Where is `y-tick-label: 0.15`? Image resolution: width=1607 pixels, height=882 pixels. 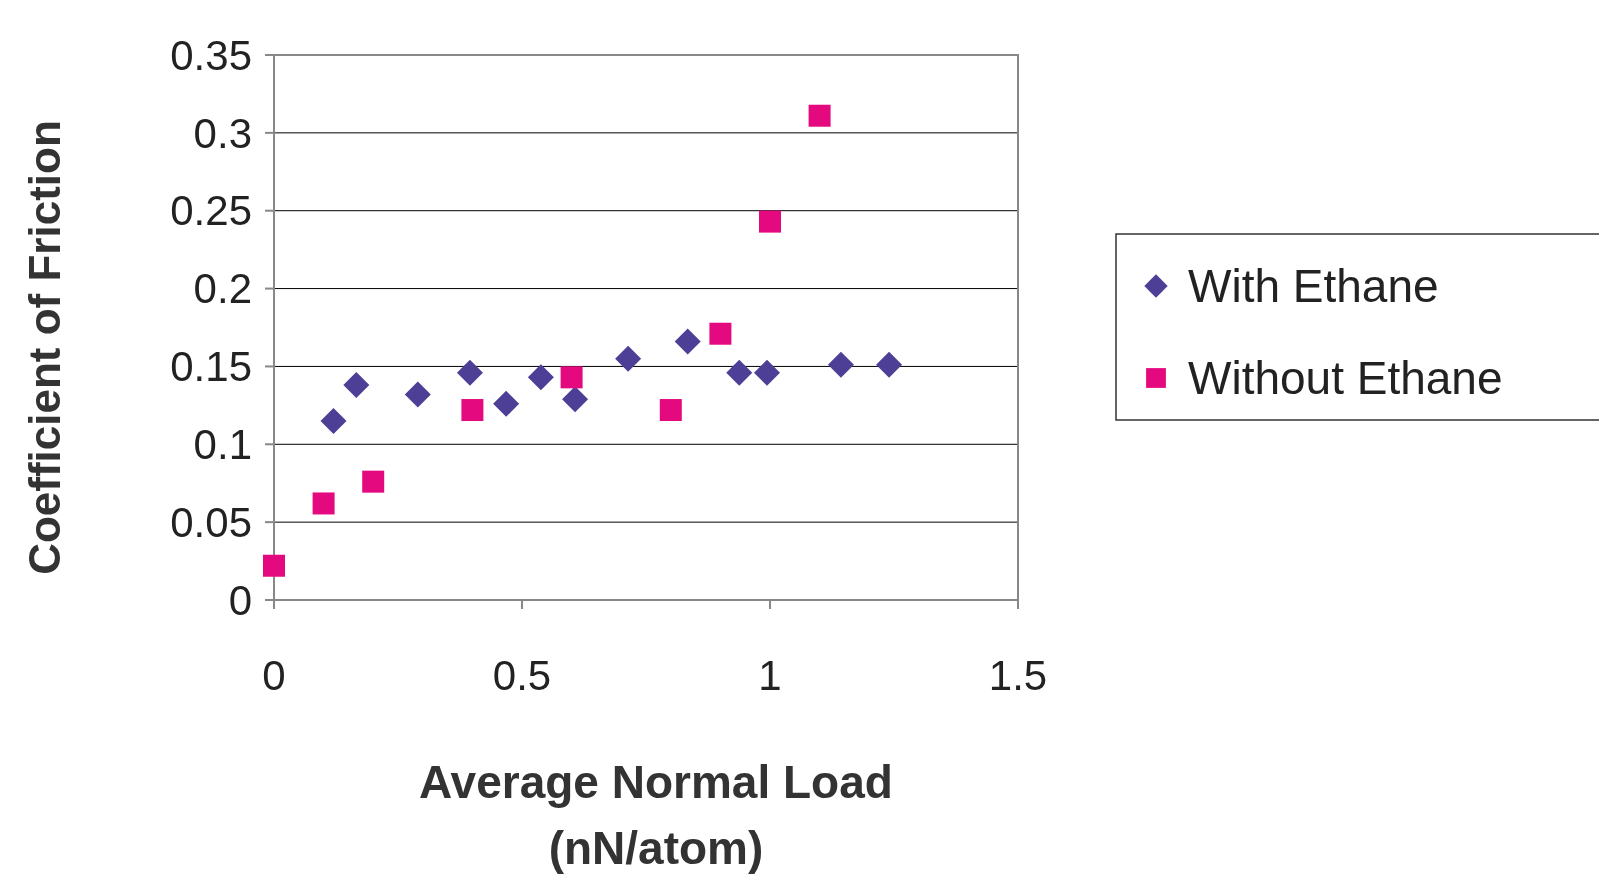
y-tick-label: 0.15 is located at coordinates (211, 367).